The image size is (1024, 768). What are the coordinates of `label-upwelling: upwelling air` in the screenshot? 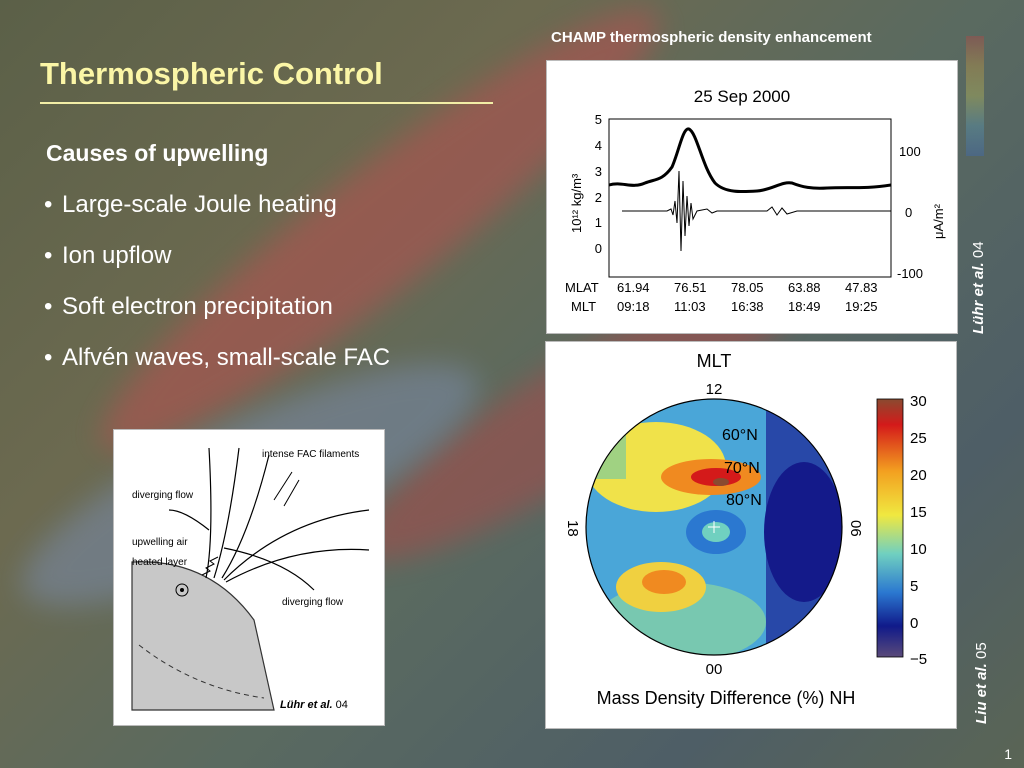 It's located at (160, 542).